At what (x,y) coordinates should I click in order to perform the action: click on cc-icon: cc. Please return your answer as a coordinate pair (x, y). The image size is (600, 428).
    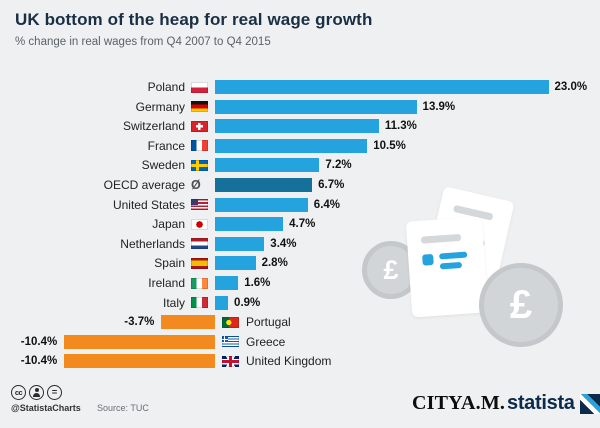
    Looking at the image, I should click on (18, 392).